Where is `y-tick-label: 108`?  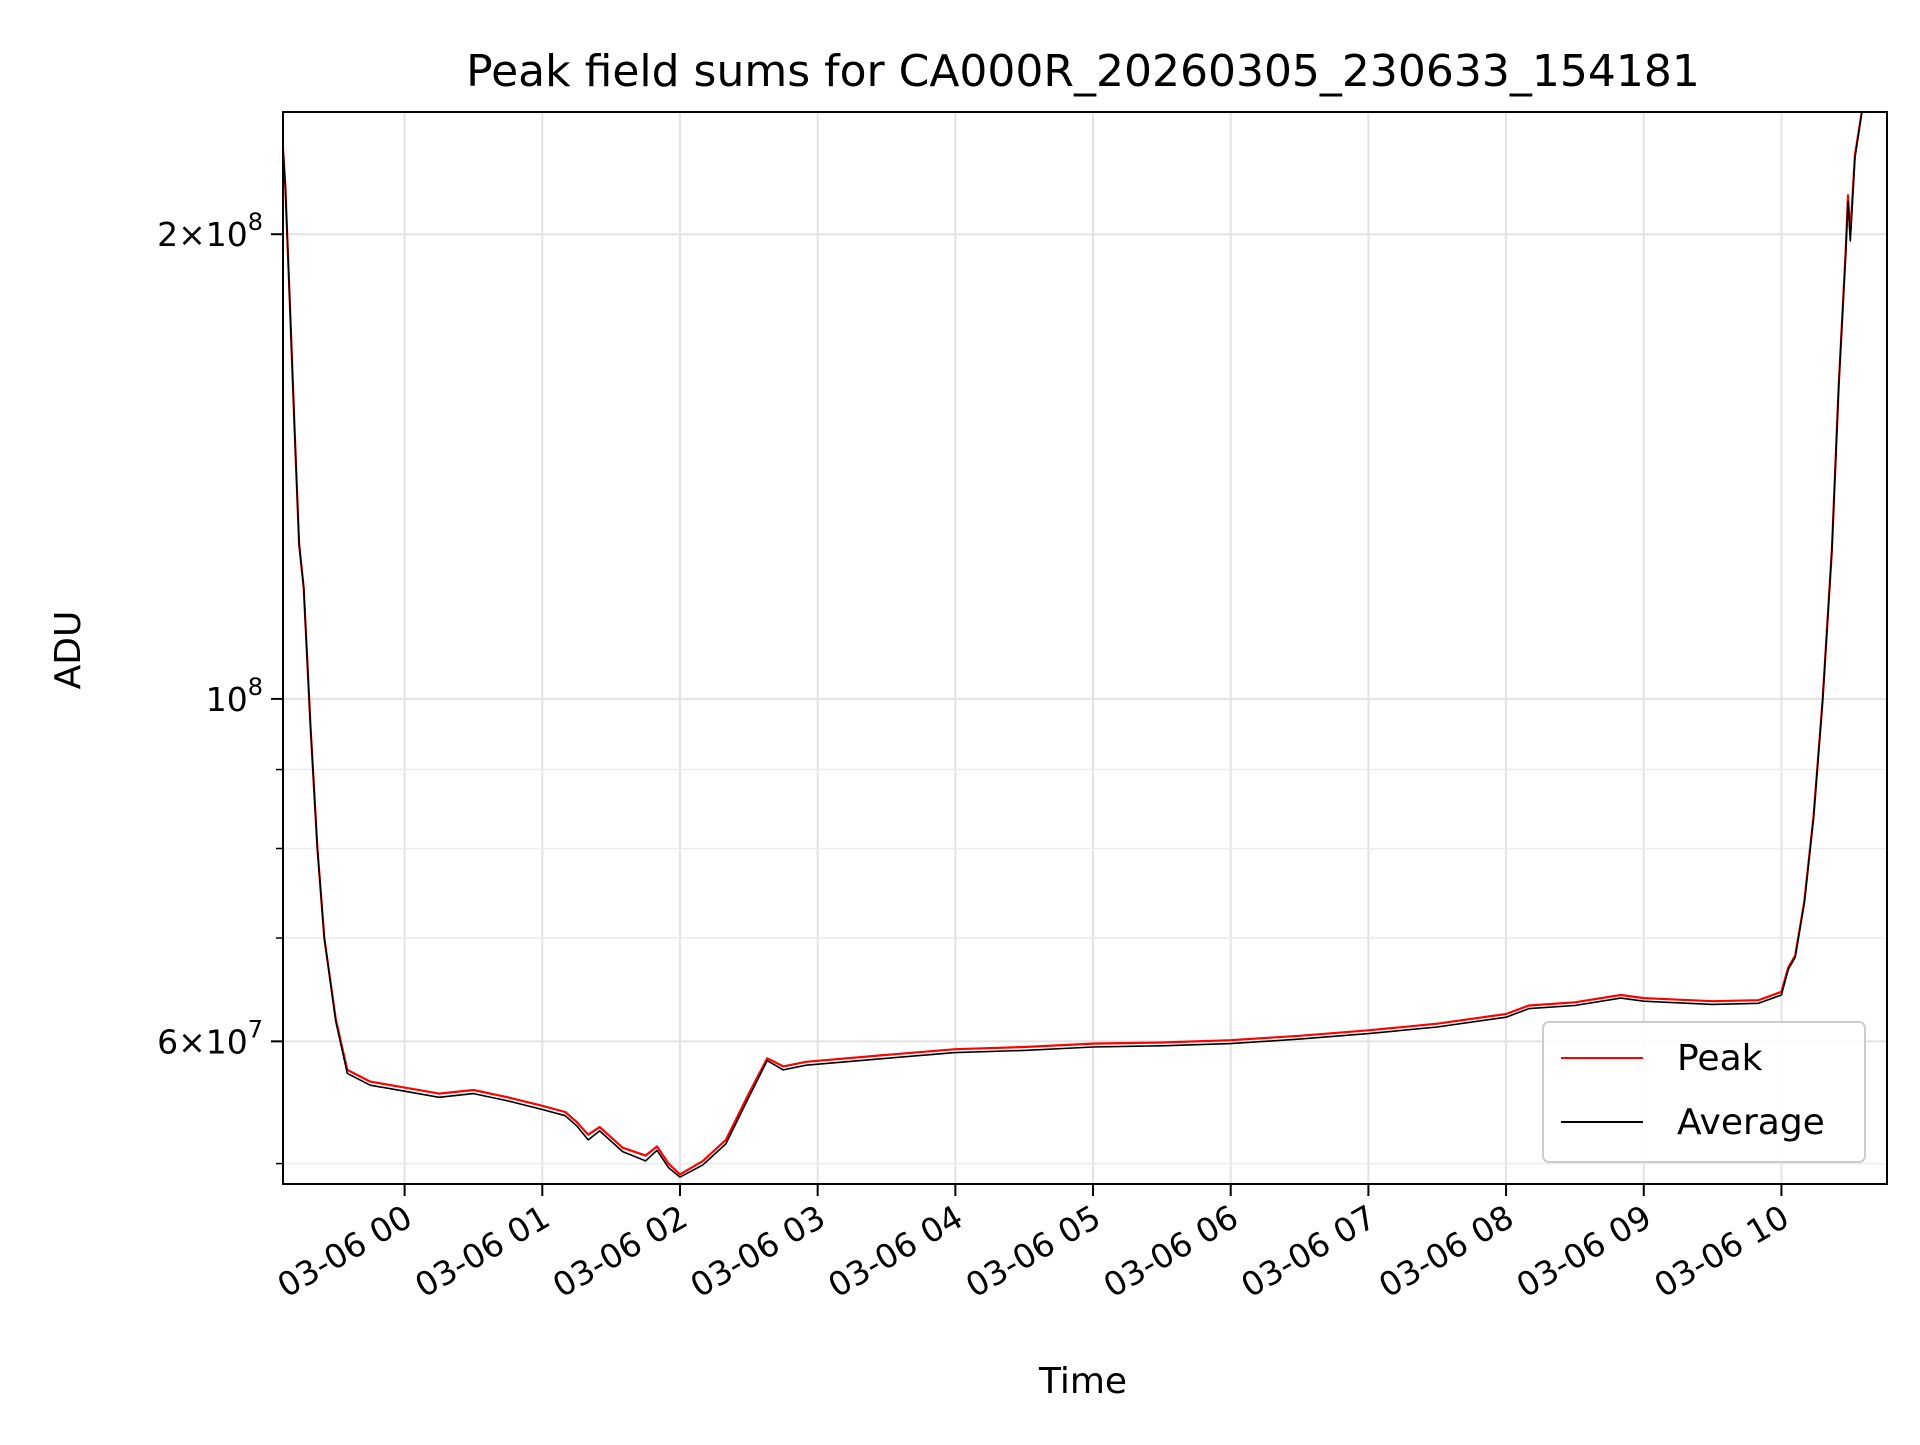 y-tick-label: 108 is located at coordinates (234, 696).